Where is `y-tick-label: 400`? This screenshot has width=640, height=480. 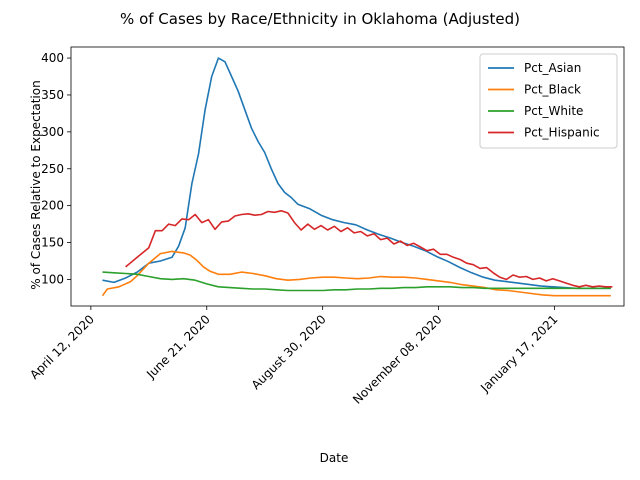
y-tick-label: 400 is located at coordinates (52, 58).